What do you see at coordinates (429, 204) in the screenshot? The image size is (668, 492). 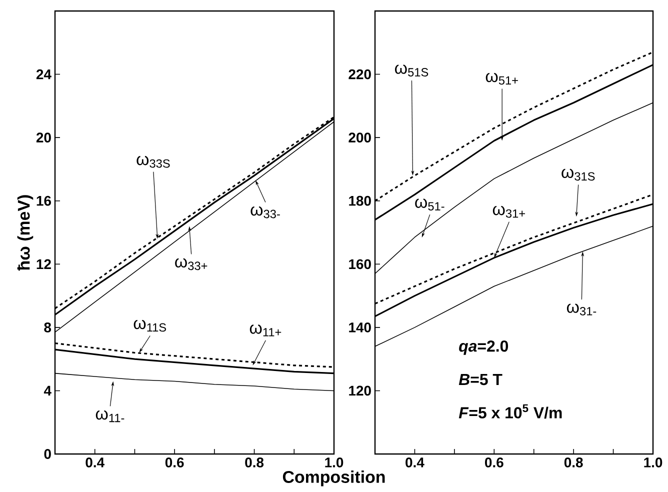 I see `annotation: ω$_{51-}$` at bounding box center [429, 204].